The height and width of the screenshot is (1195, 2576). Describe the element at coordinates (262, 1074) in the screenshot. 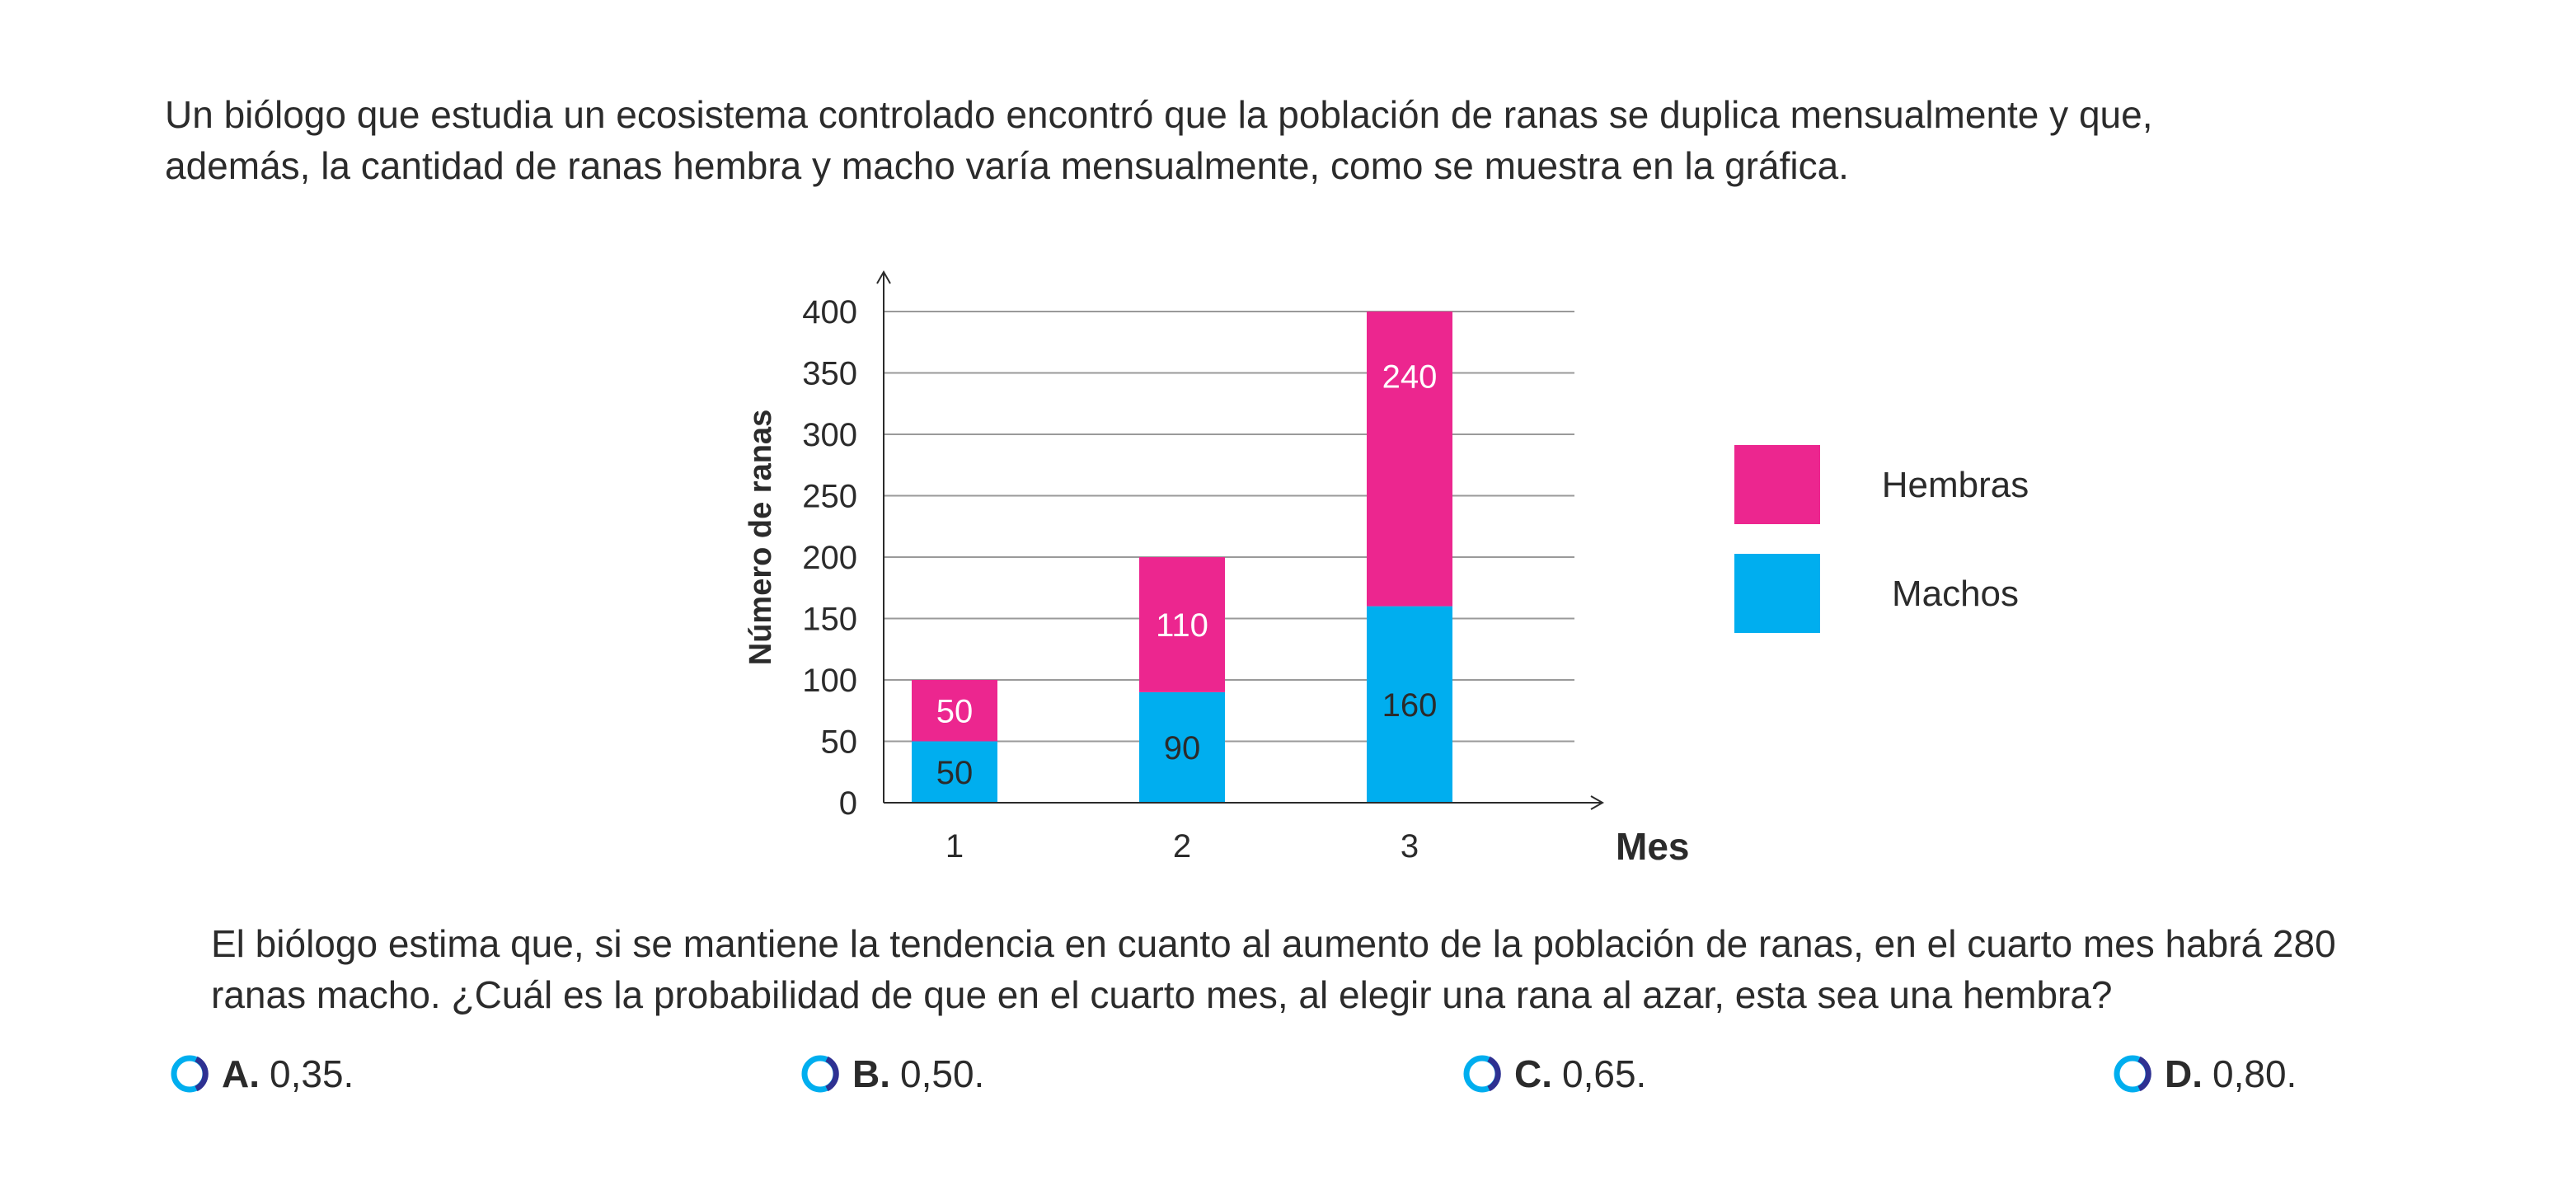

I see `option-a: A. 0,35.` at that location.